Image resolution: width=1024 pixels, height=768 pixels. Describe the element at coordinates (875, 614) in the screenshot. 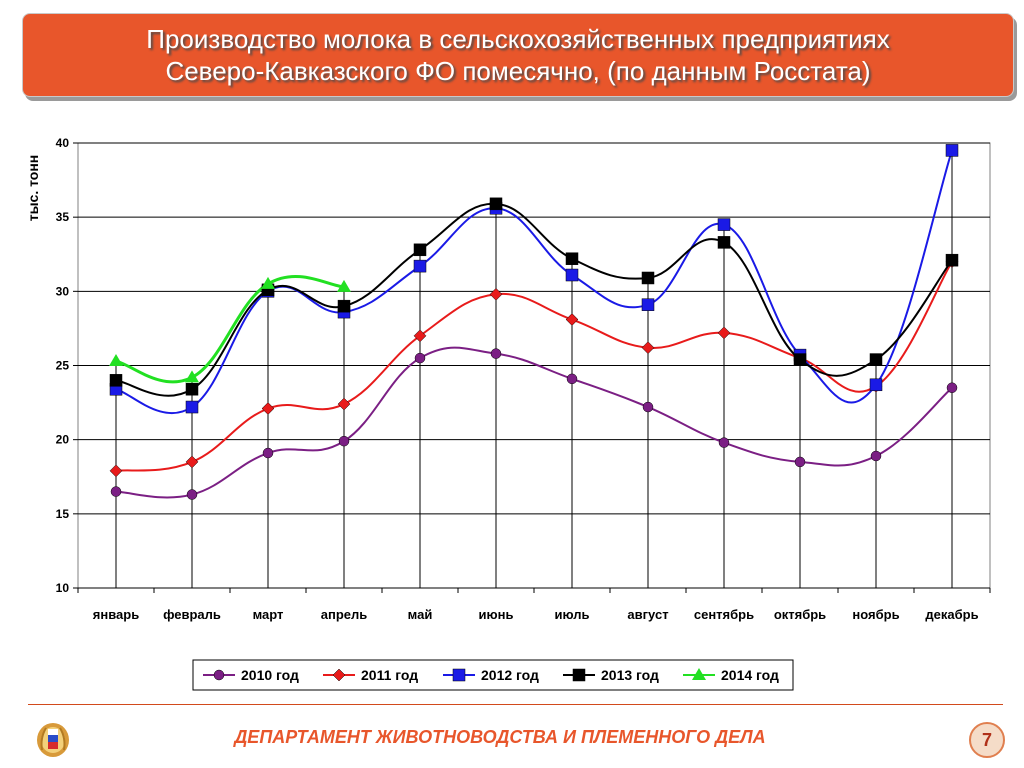

I see `x-tick-label: ноябрь` at that location.